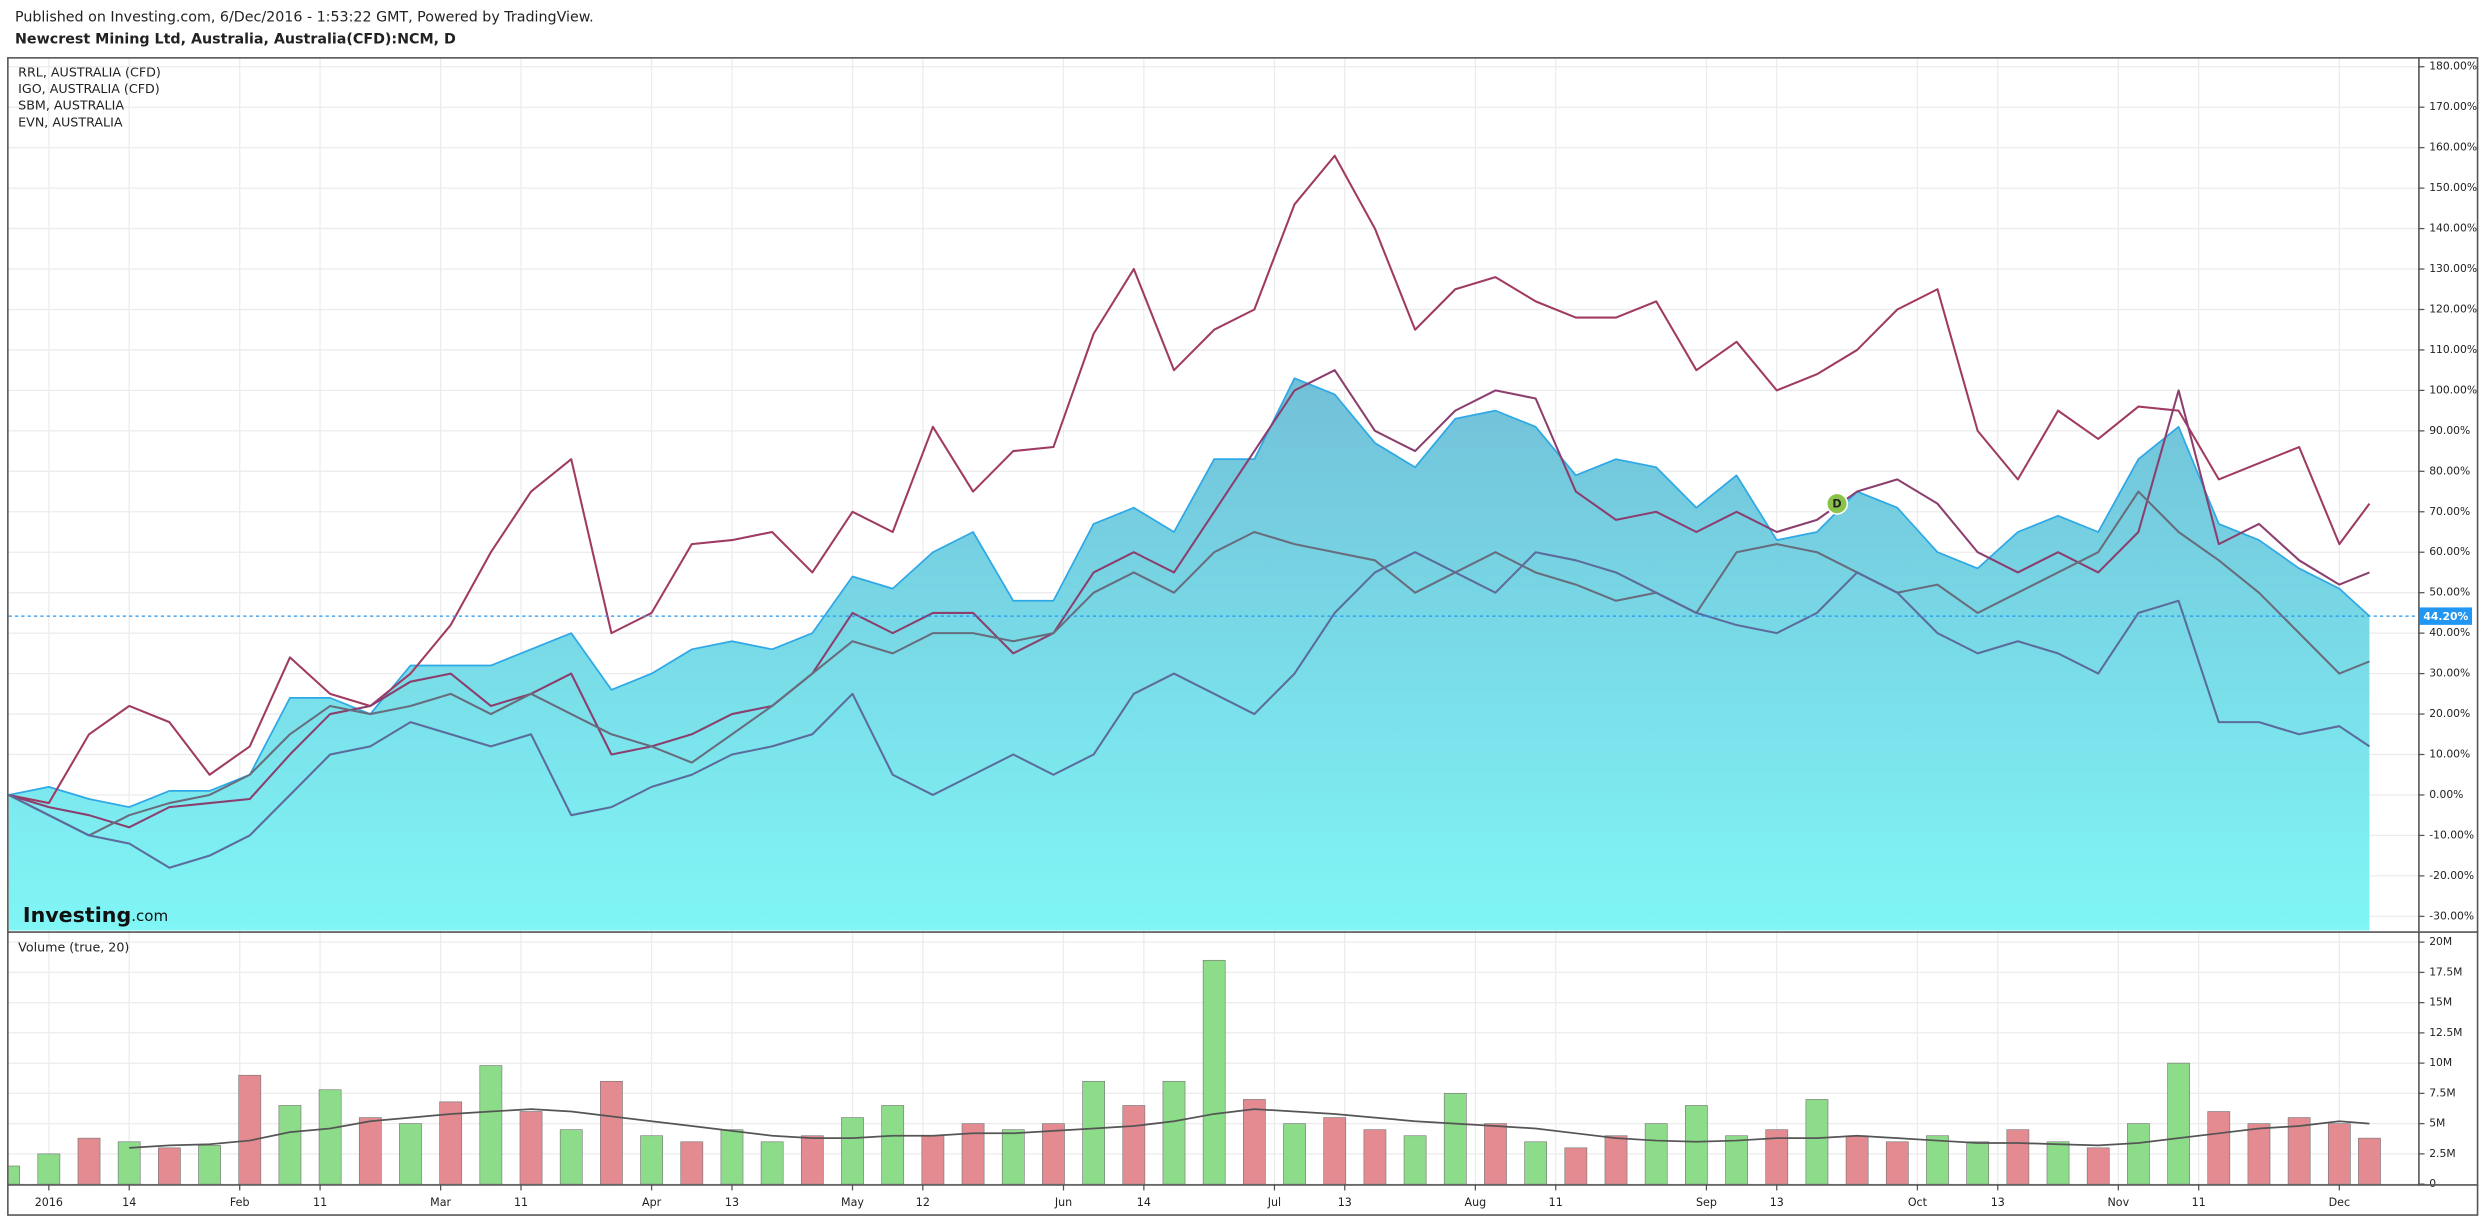 This screenshot has width=2487, height=1219. What do you see at coordinates (2449, 430) in the screenshot?
I see `y-tick-label: 90.00%` at bounding box center [2449, 430].